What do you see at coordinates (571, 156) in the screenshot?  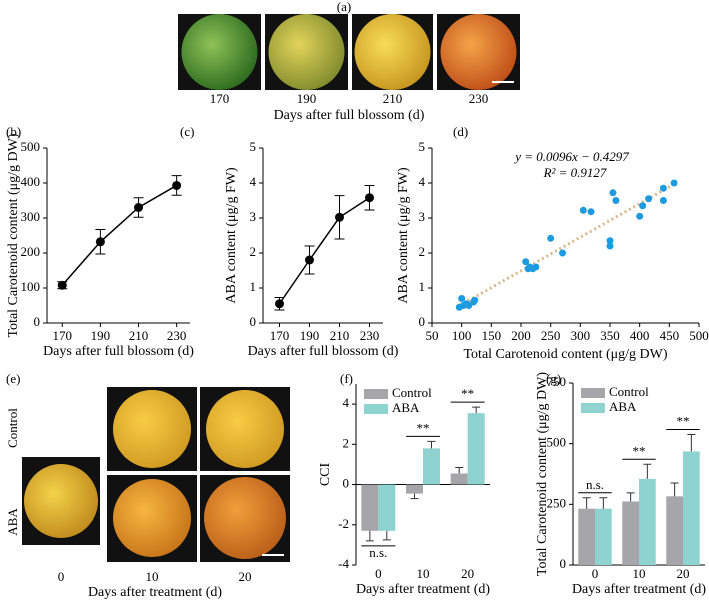 I see `equation: y = 0.0096x − 0.4297` at bounding box center [571, 156].